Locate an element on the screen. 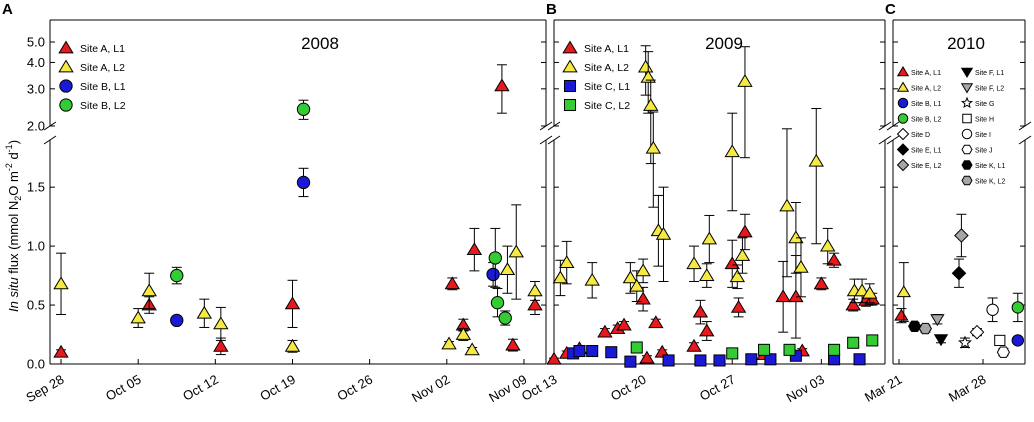 The width and height of the screenshot is (1034, 422). legend-label: Site D is located at coordinates (920, 135).